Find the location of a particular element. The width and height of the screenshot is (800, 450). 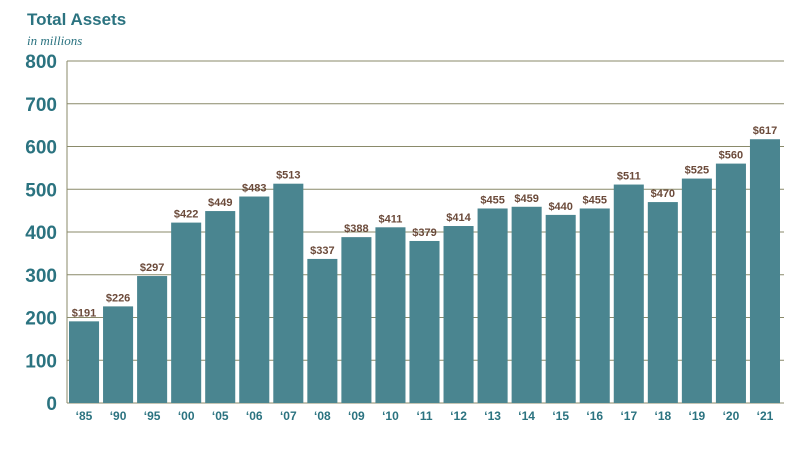

y-tick-label: 200 is located at coordinates (41, 319).